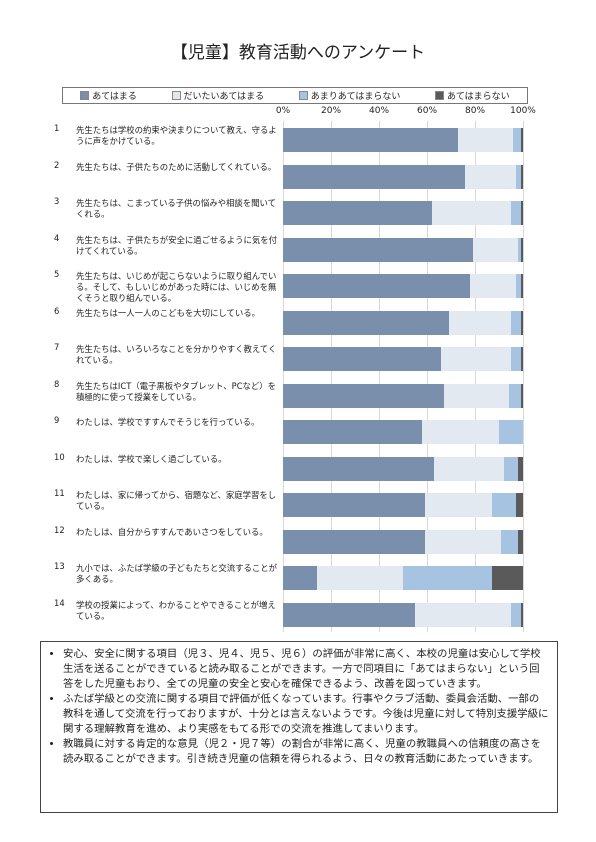 This screenshot has height=842, width=596. What do you see at coordinates (57, 420) in the screenshot?
I see `row-number: 9` at bounding box center [57, 420].